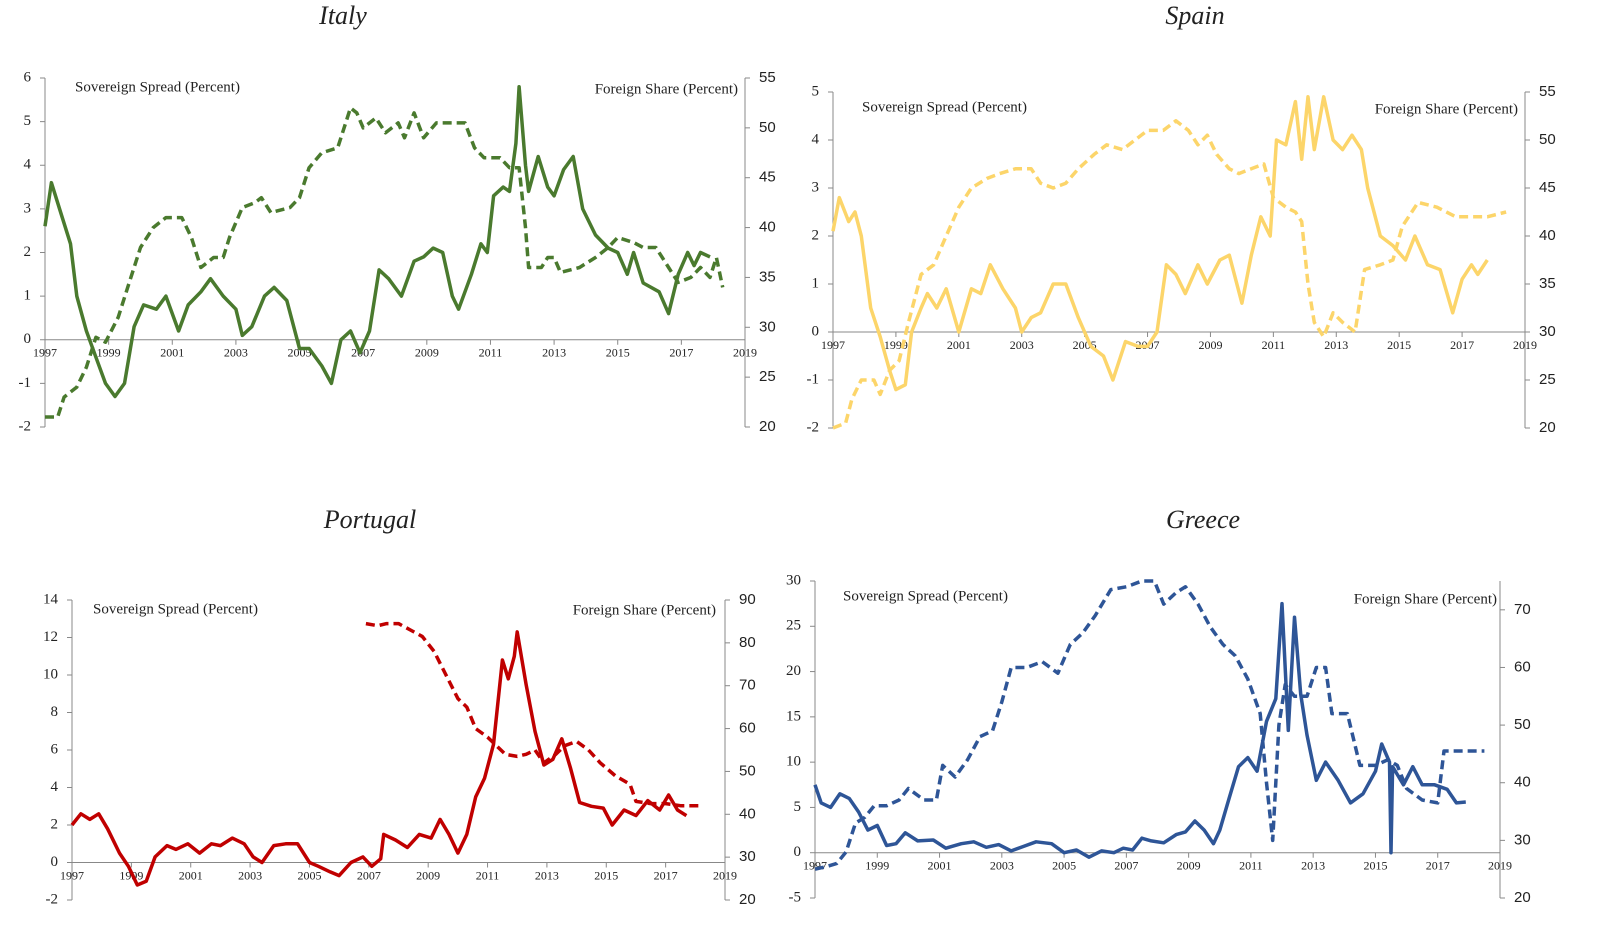 The image size is (1606, 932). Describe the element at coordinates (309, 875) in the screenshot. I see `x-tick-label: 2005` at that location.